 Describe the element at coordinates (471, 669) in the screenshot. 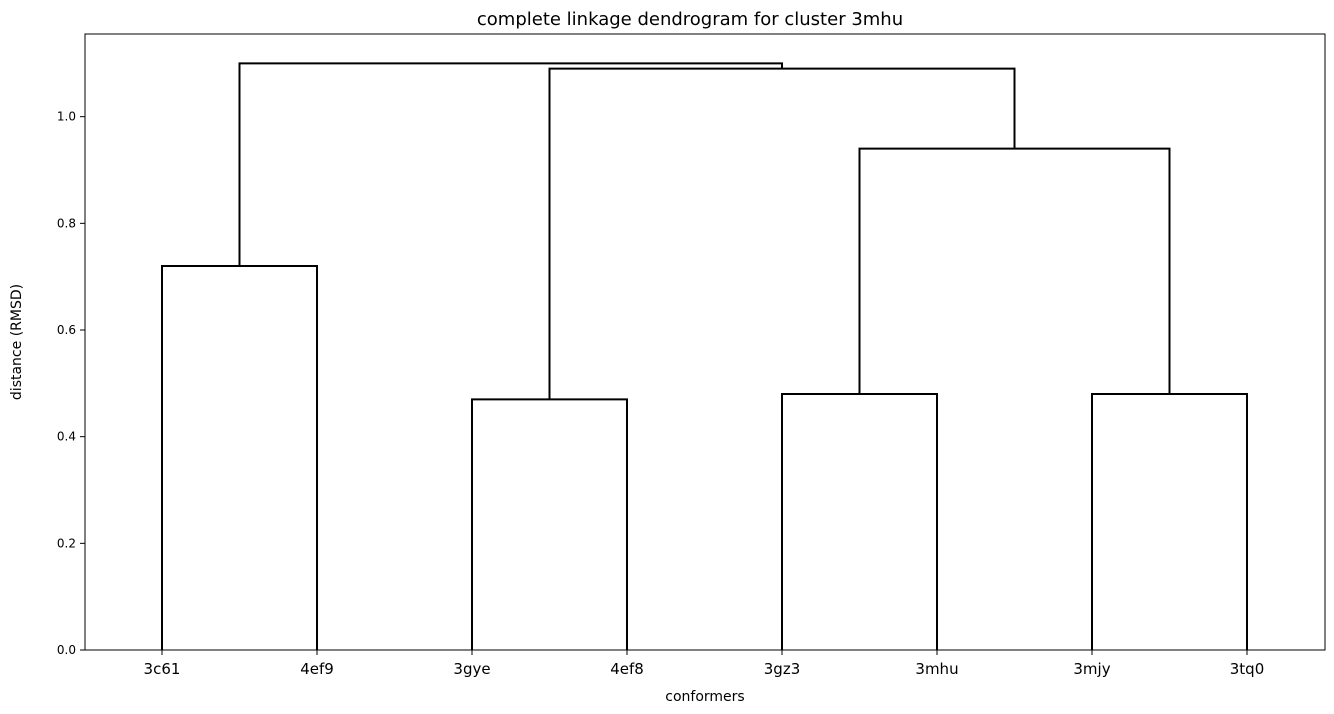

I see `leaf-label-3gye: 3gye` at that location.